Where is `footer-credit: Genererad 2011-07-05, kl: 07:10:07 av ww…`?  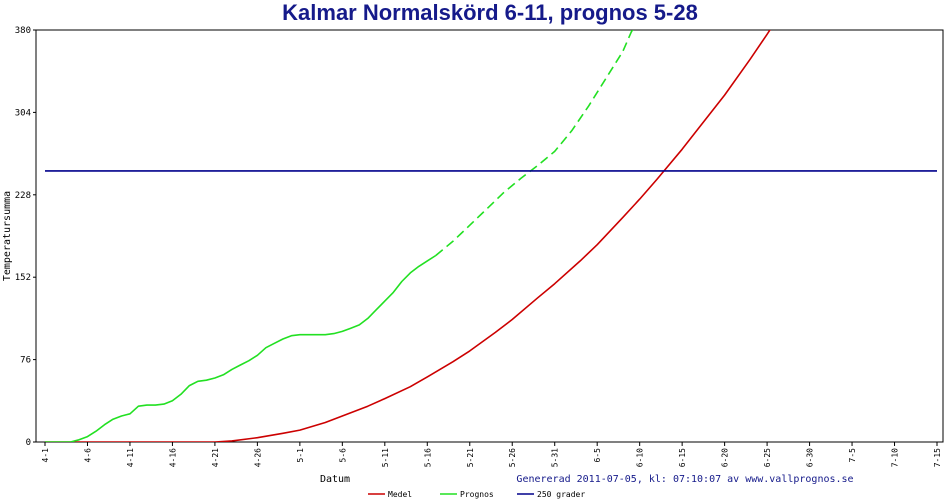 footer-credit: Genererad 2011-07-05, kl: 07:10:07 av ww… is located at coordinates (684, 479).